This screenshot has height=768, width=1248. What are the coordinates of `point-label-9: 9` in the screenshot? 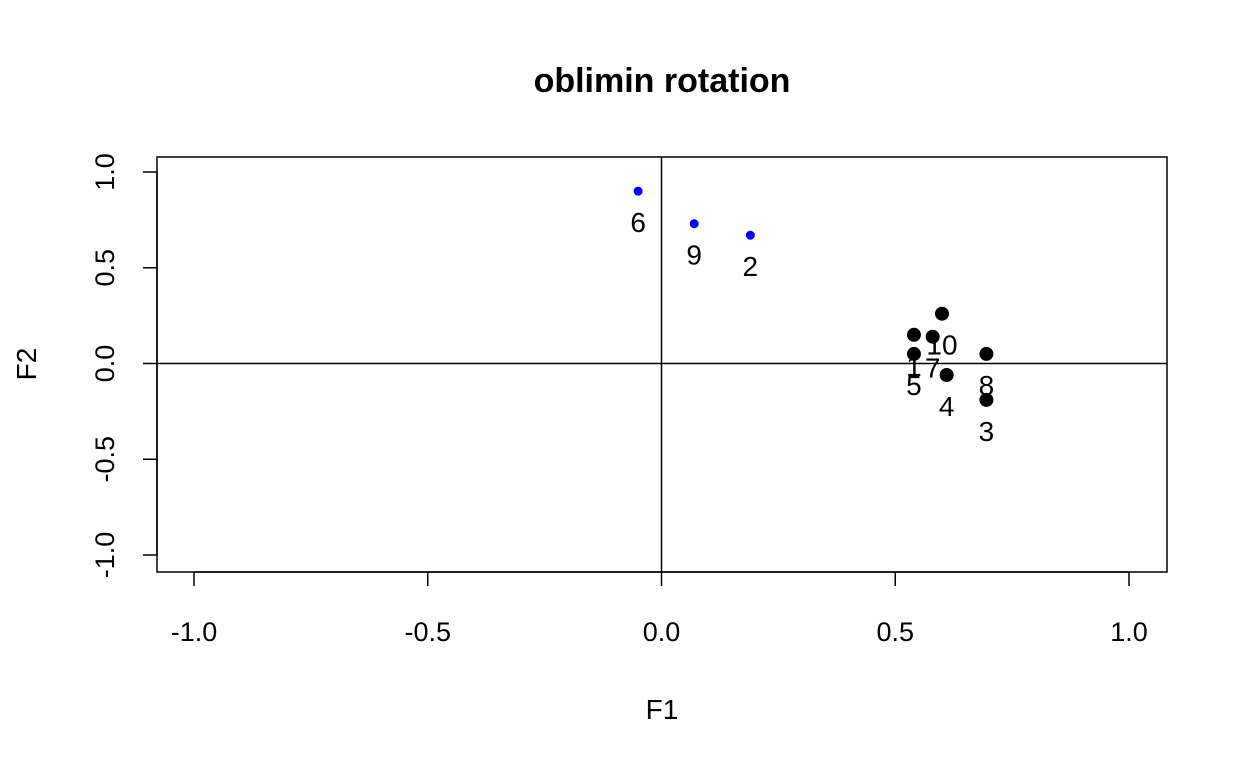 It's located at (694, 255).